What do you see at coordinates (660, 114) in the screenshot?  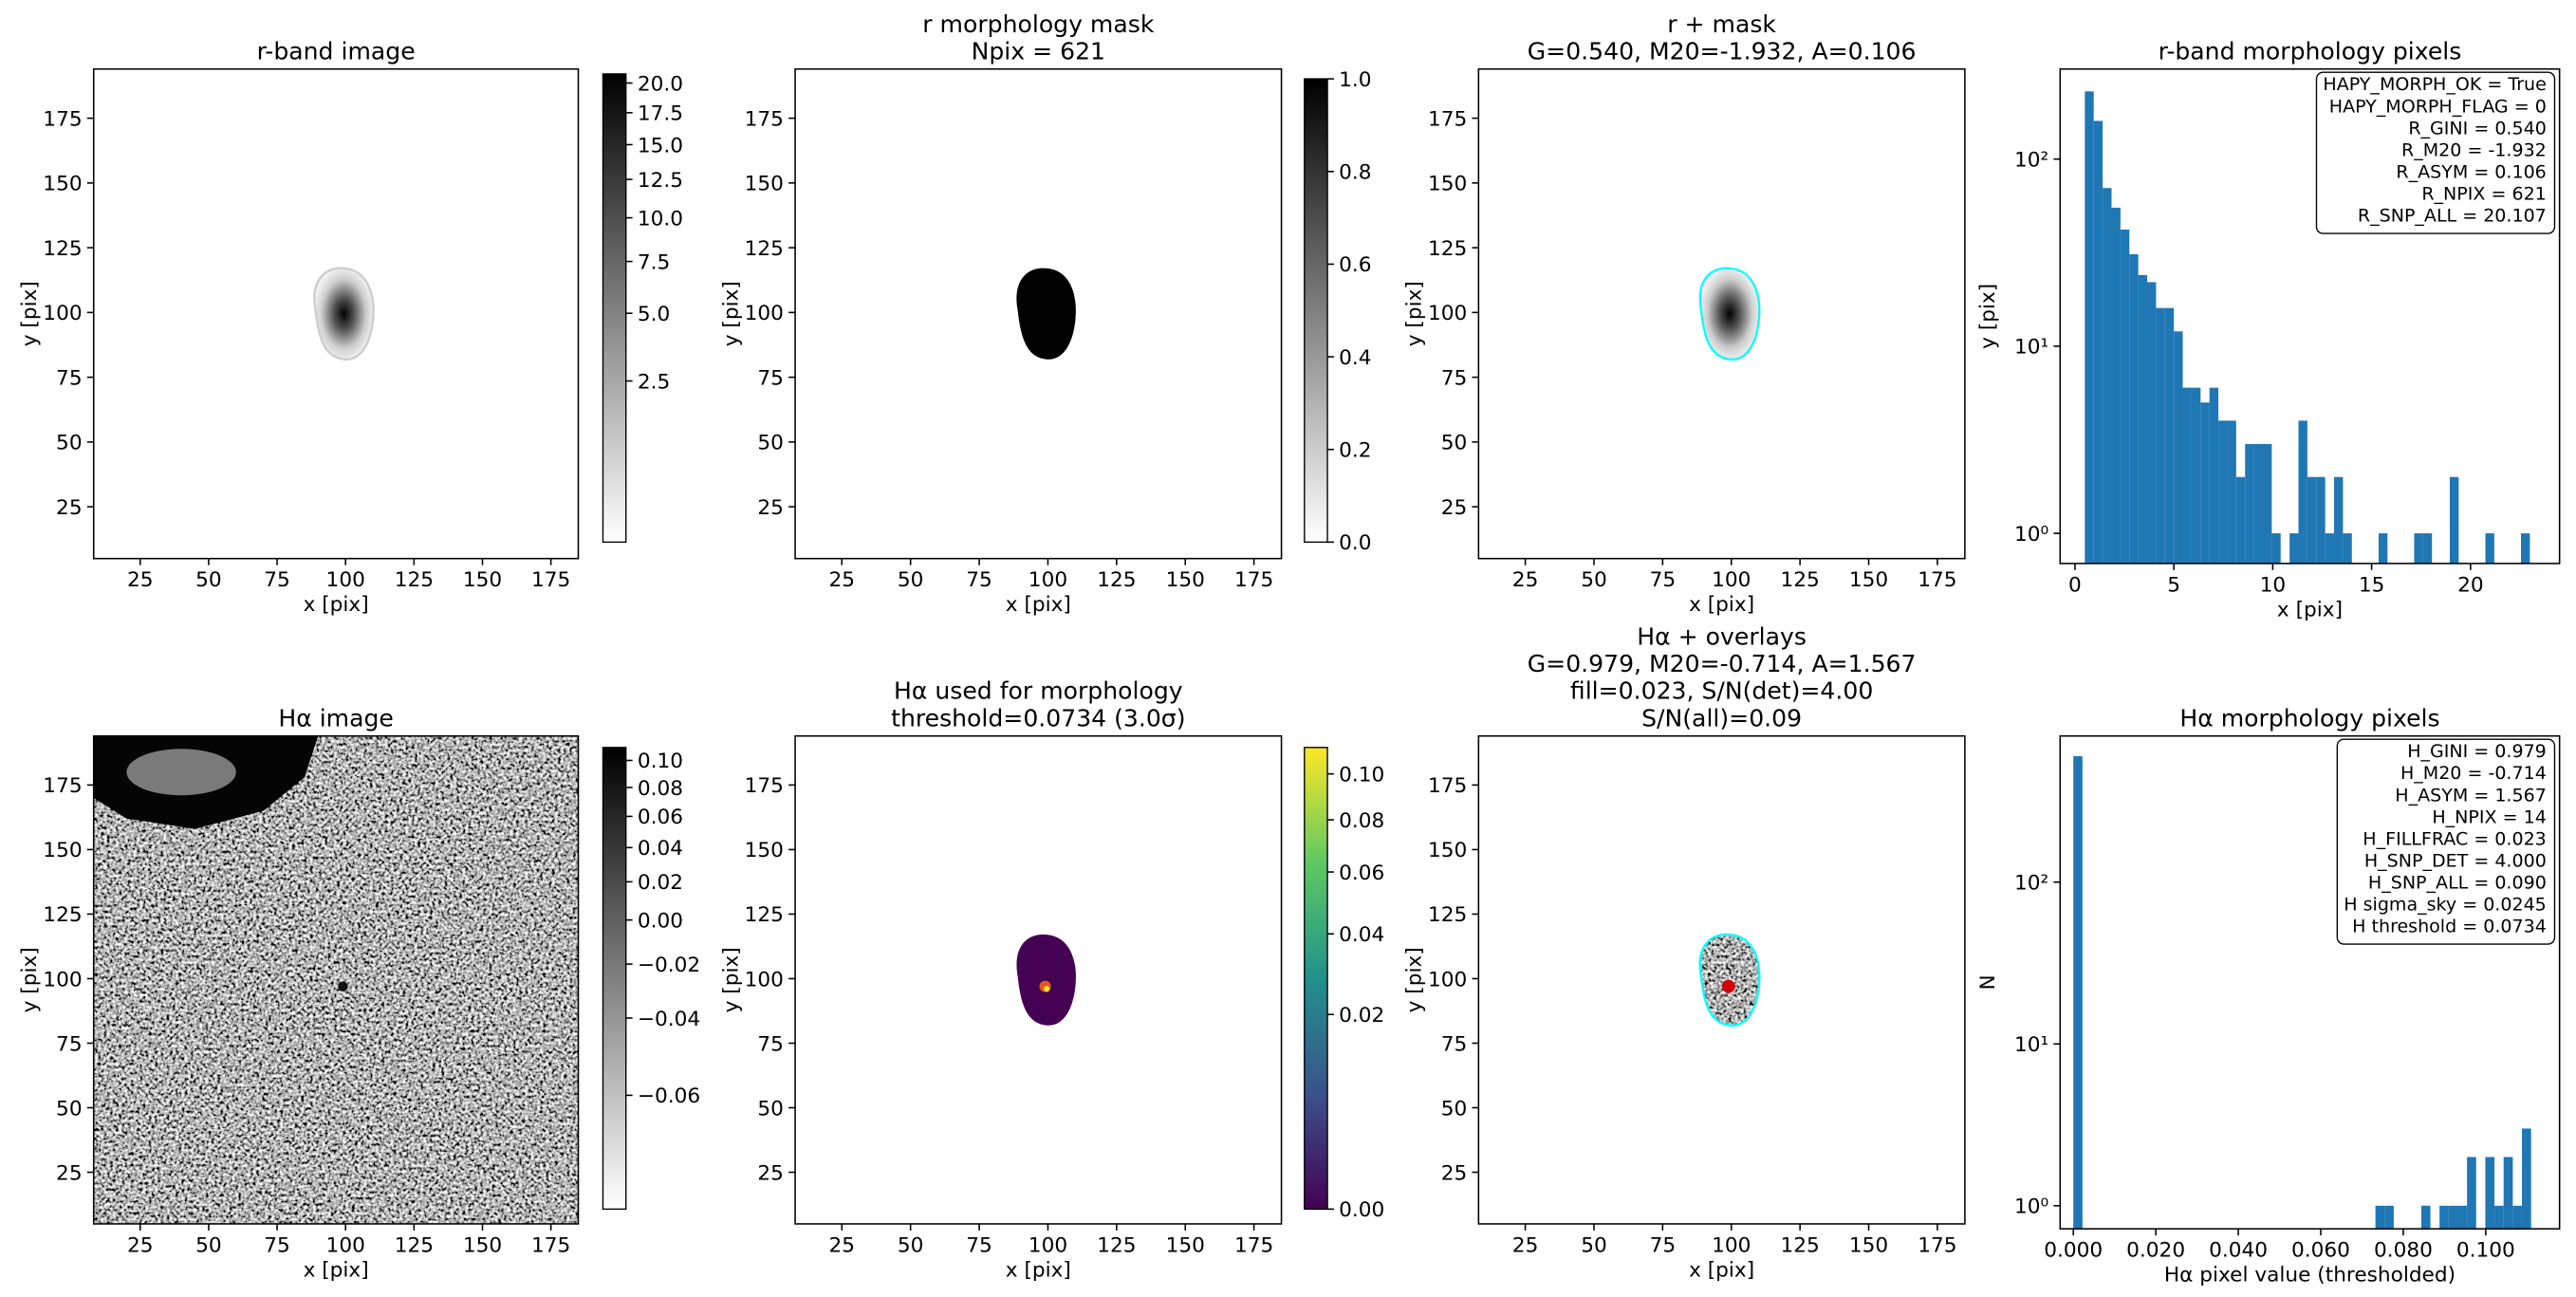 I see `colorbar-tick-label: 17.5` at bounding box center [660, 114].